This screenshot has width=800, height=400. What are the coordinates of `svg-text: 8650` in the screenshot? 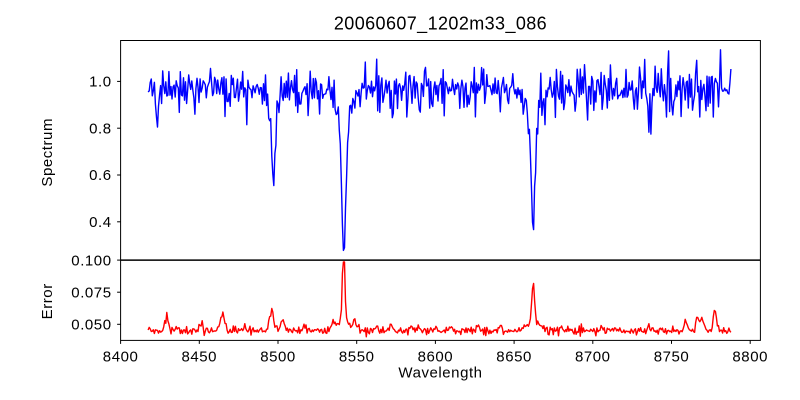 It's located at (514, 357).